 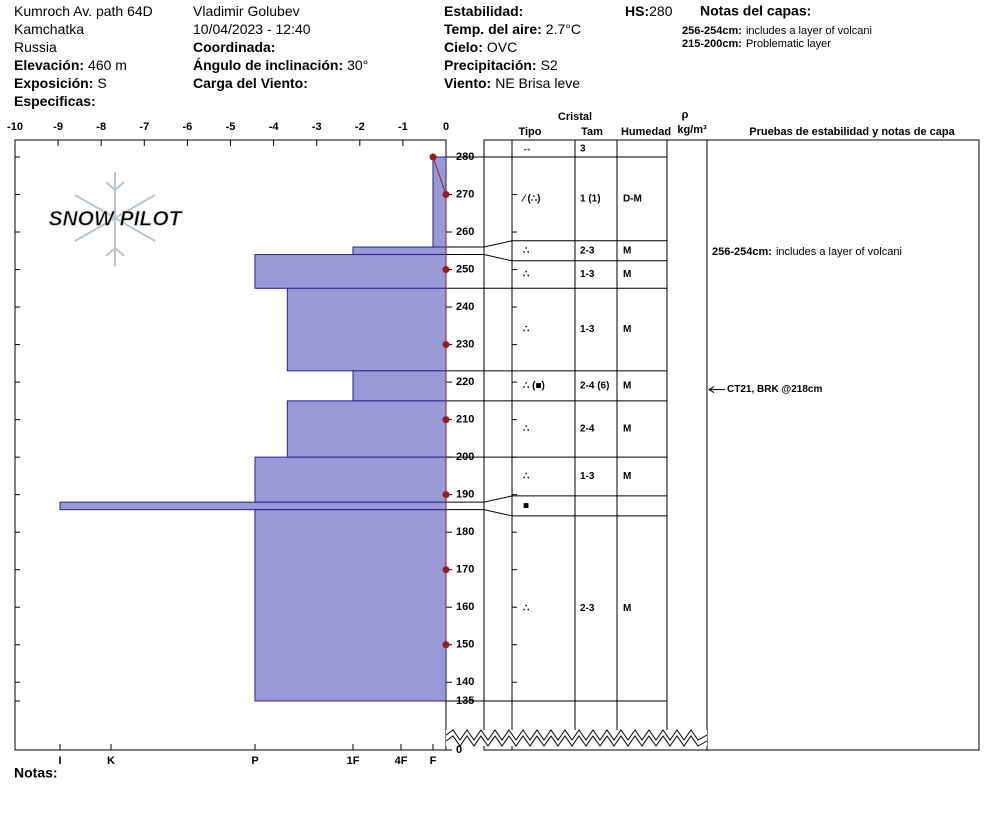 I want to click on note-text: Problematic layer, so click(x=788, y=44).